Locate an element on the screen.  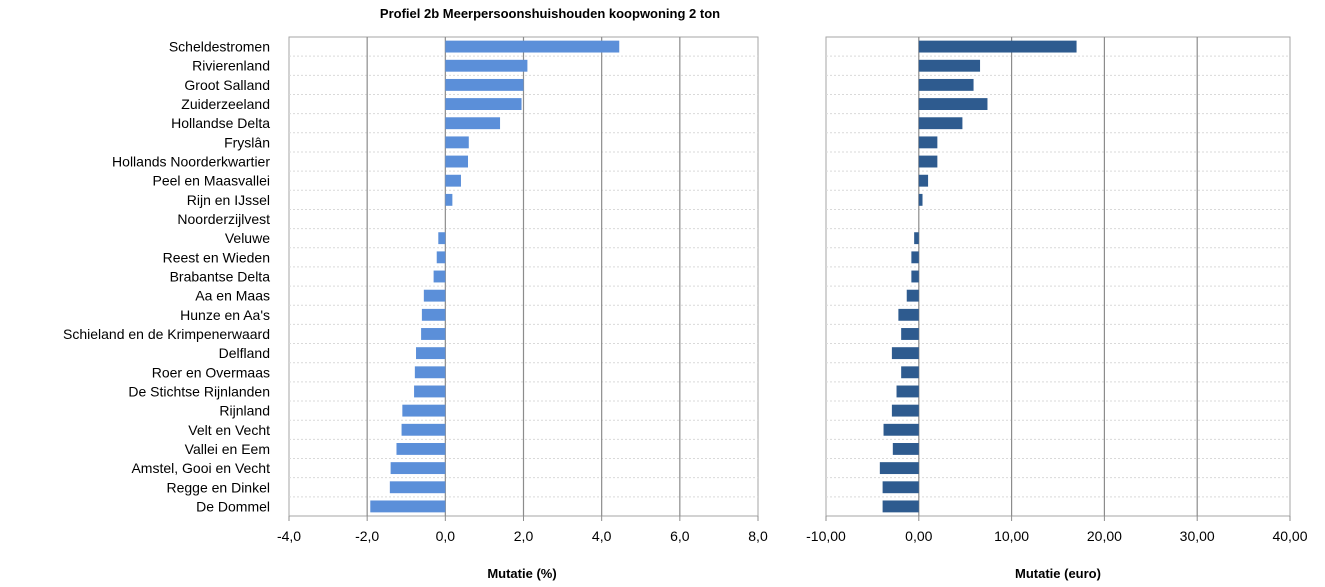
category-label: Schieland en de Krimpenerwaard is located at coordinates (166, 334).